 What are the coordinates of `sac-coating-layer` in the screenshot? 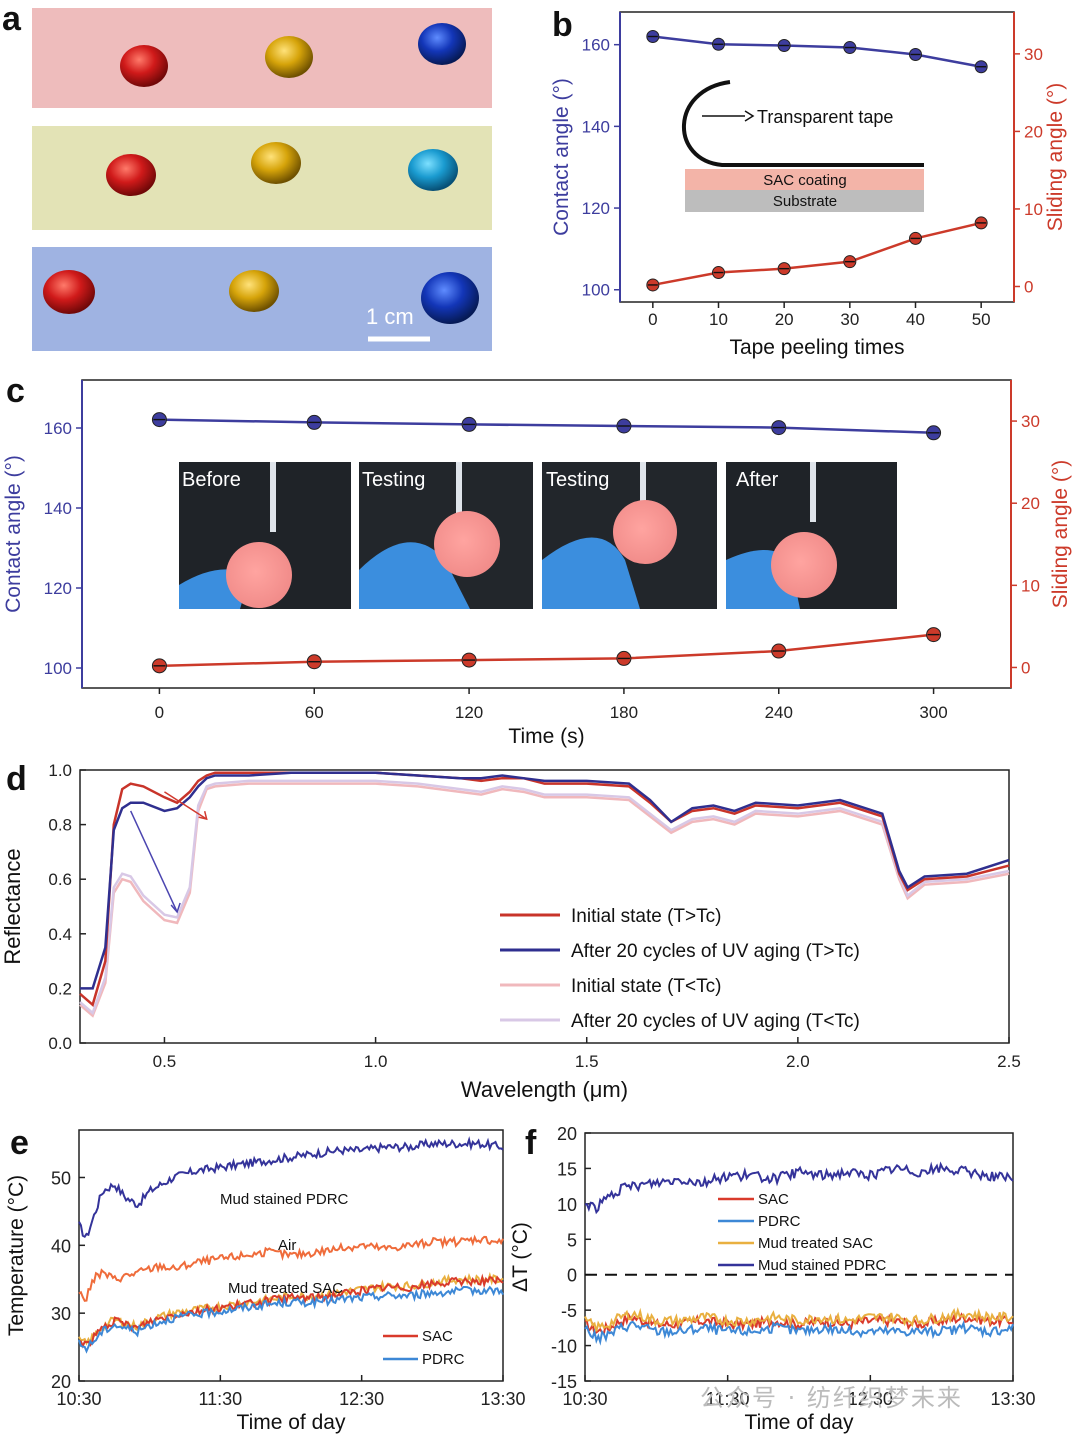 It's located at (804, 179).